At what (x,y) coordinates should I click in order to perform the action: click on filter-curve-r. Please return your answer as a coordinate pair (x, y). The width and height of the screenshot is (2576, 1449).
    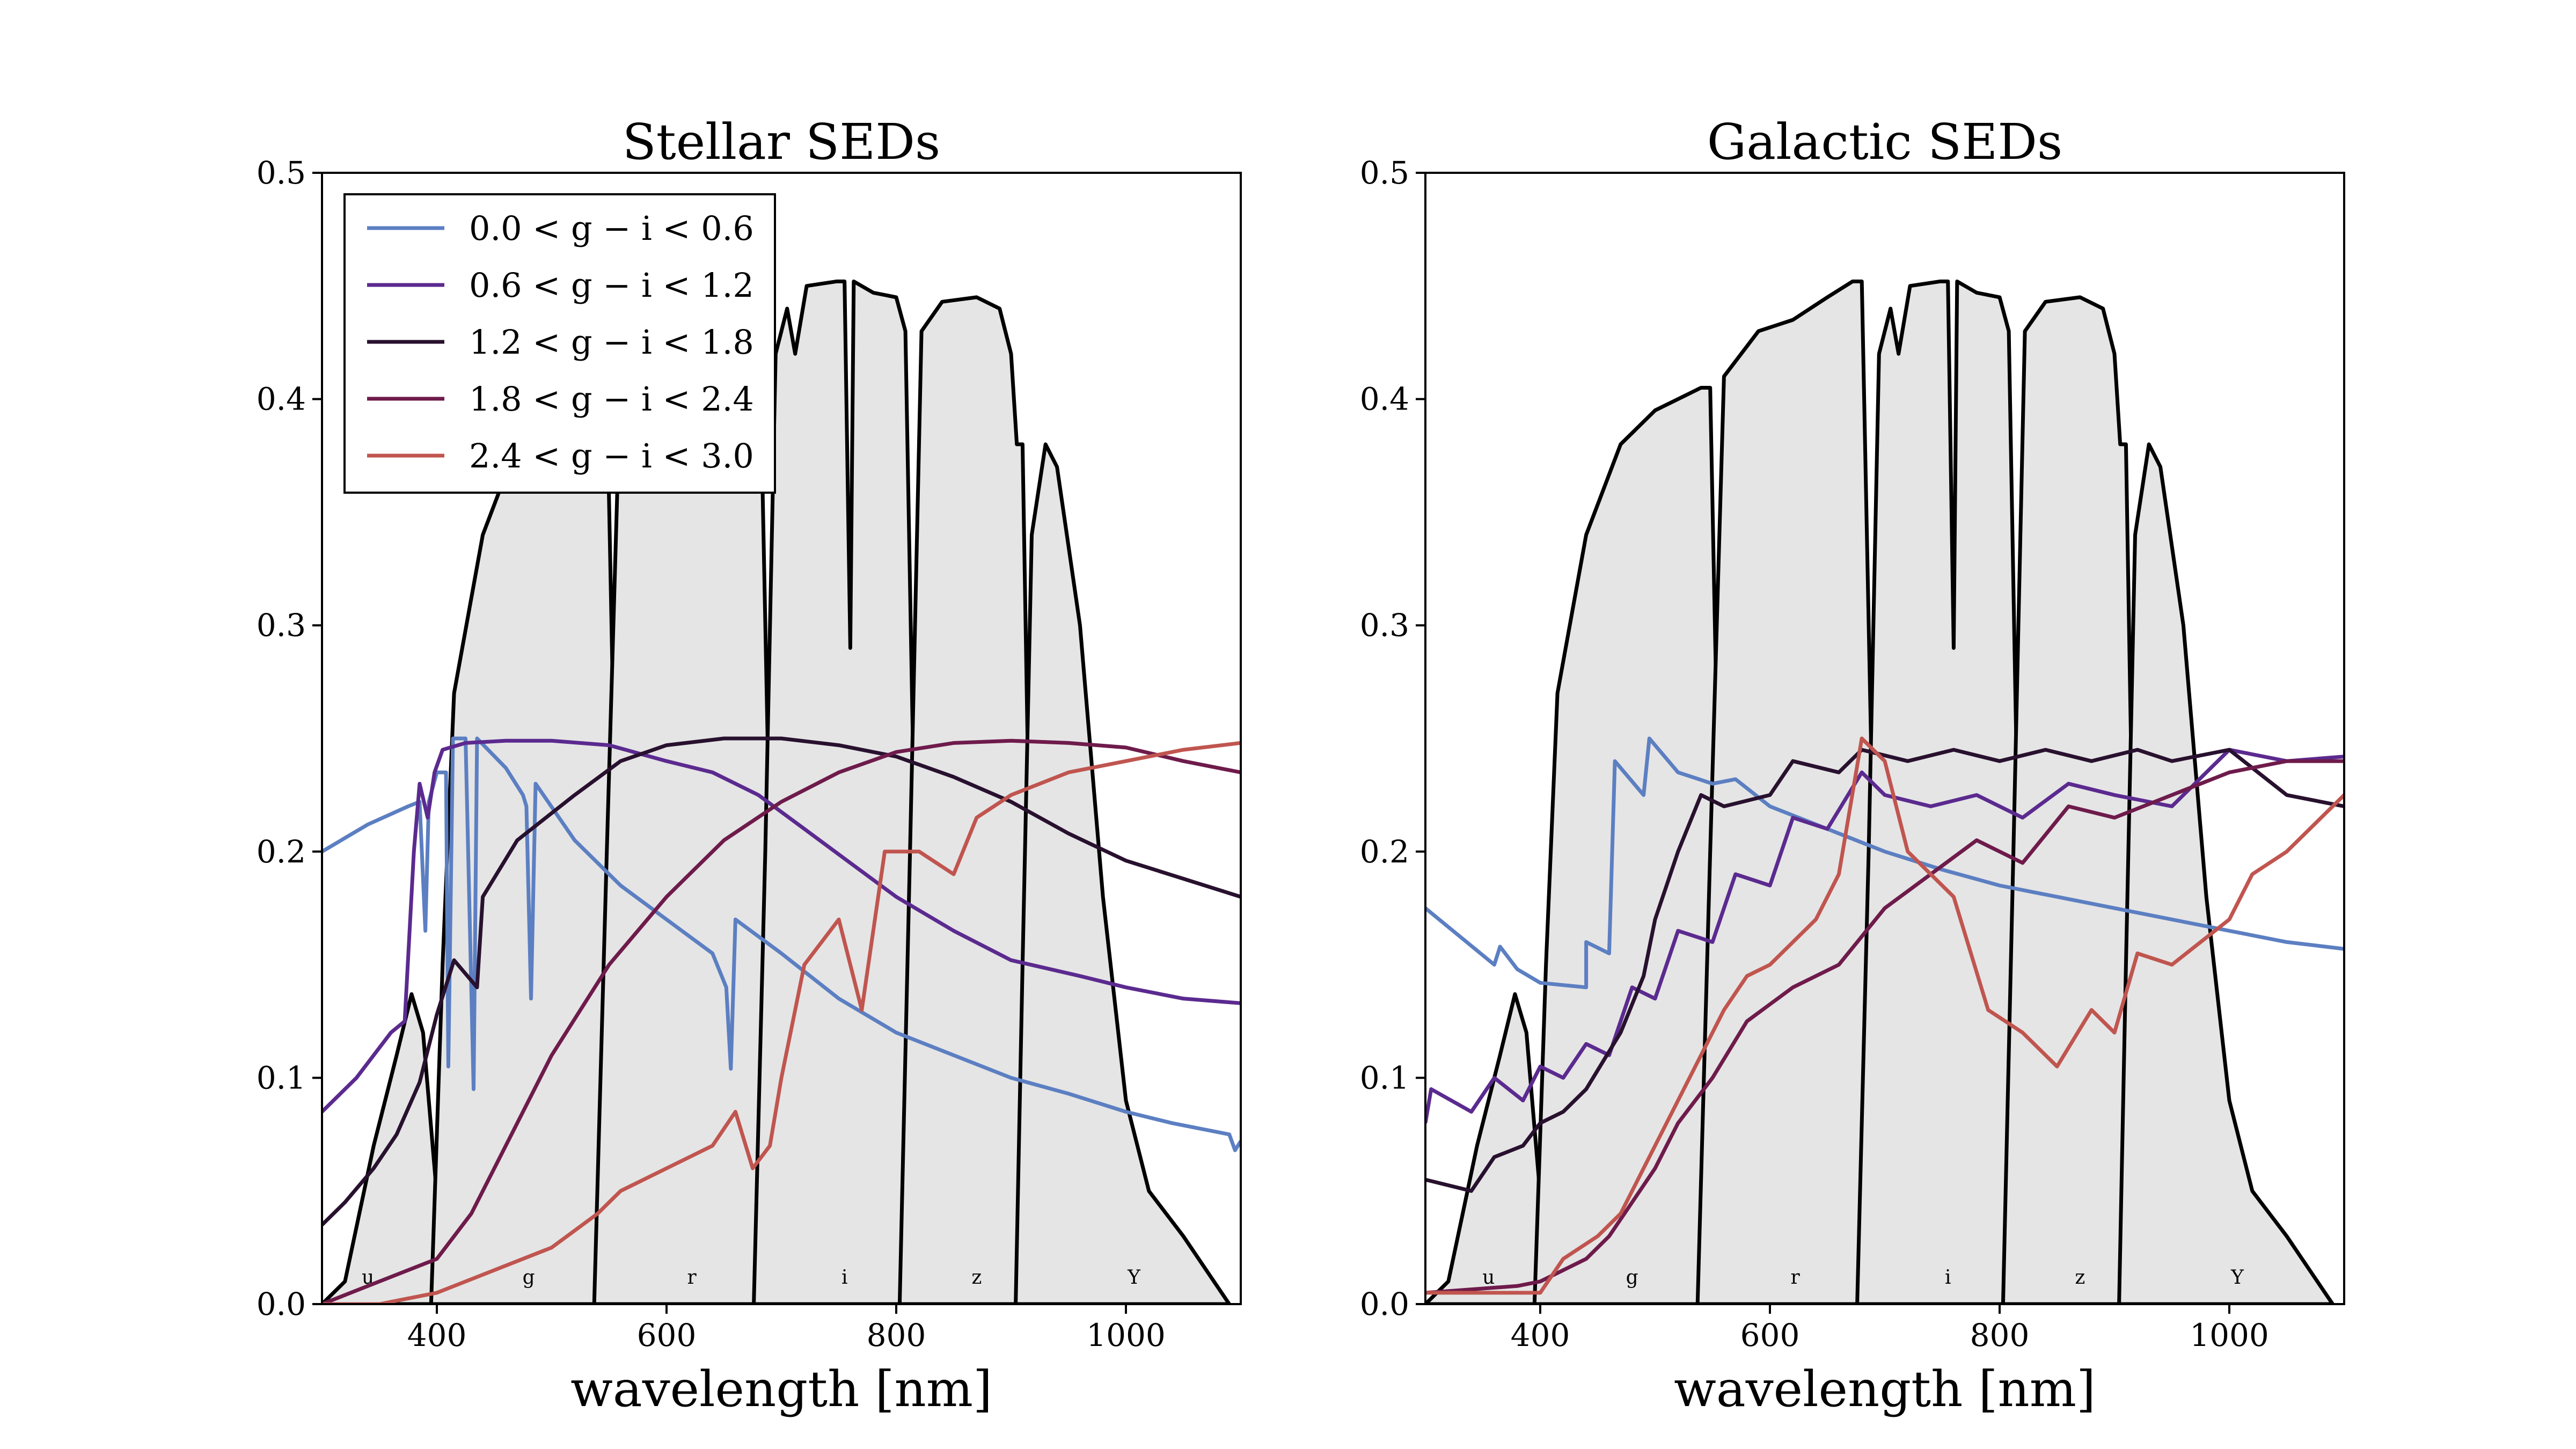
    Looking at the image, I should click on (1790, 791).